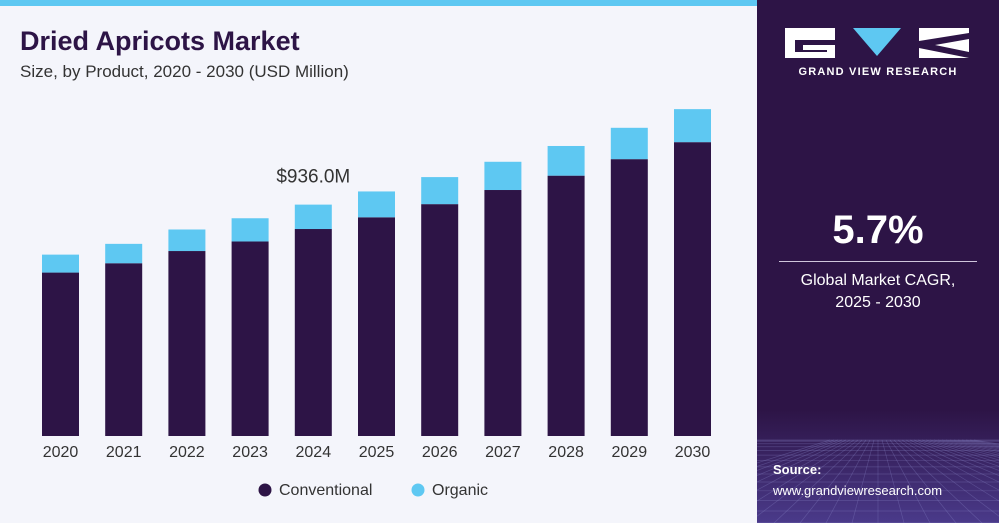 The width and height of the screenshot is (999, 523). Describe the element at coordinates (124, 452) in the screenshot. I see `x-tick-label-2021: 2021` at that location.